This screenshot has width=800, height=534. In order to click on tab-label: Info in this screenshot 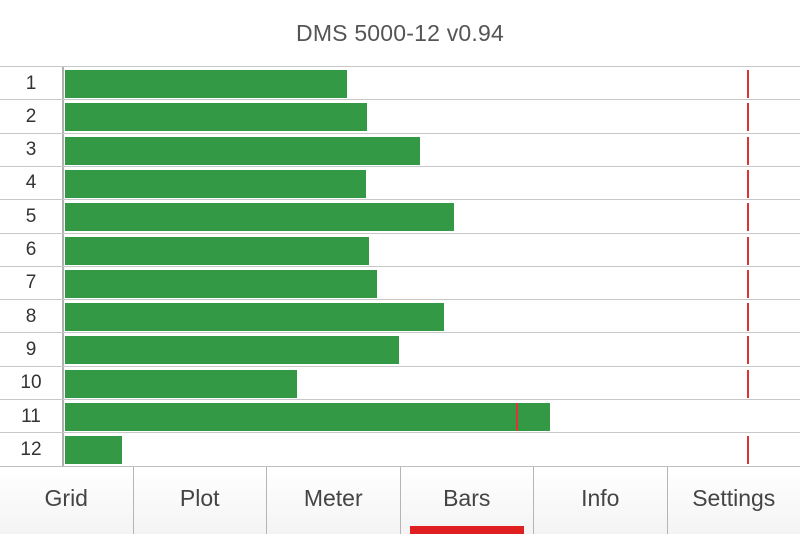, I will do `click(600, 498)`.